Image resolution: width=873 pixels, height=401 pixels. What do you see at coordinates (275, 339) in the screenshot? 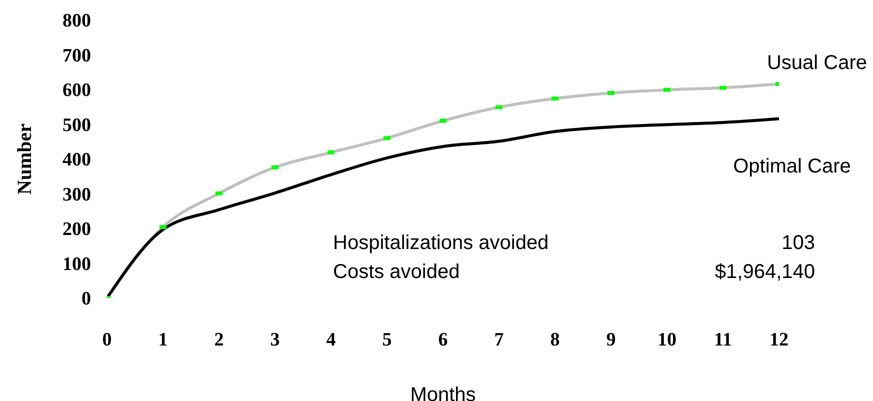
I see `x-tick-label: 3` at bounding box center [275, 339].